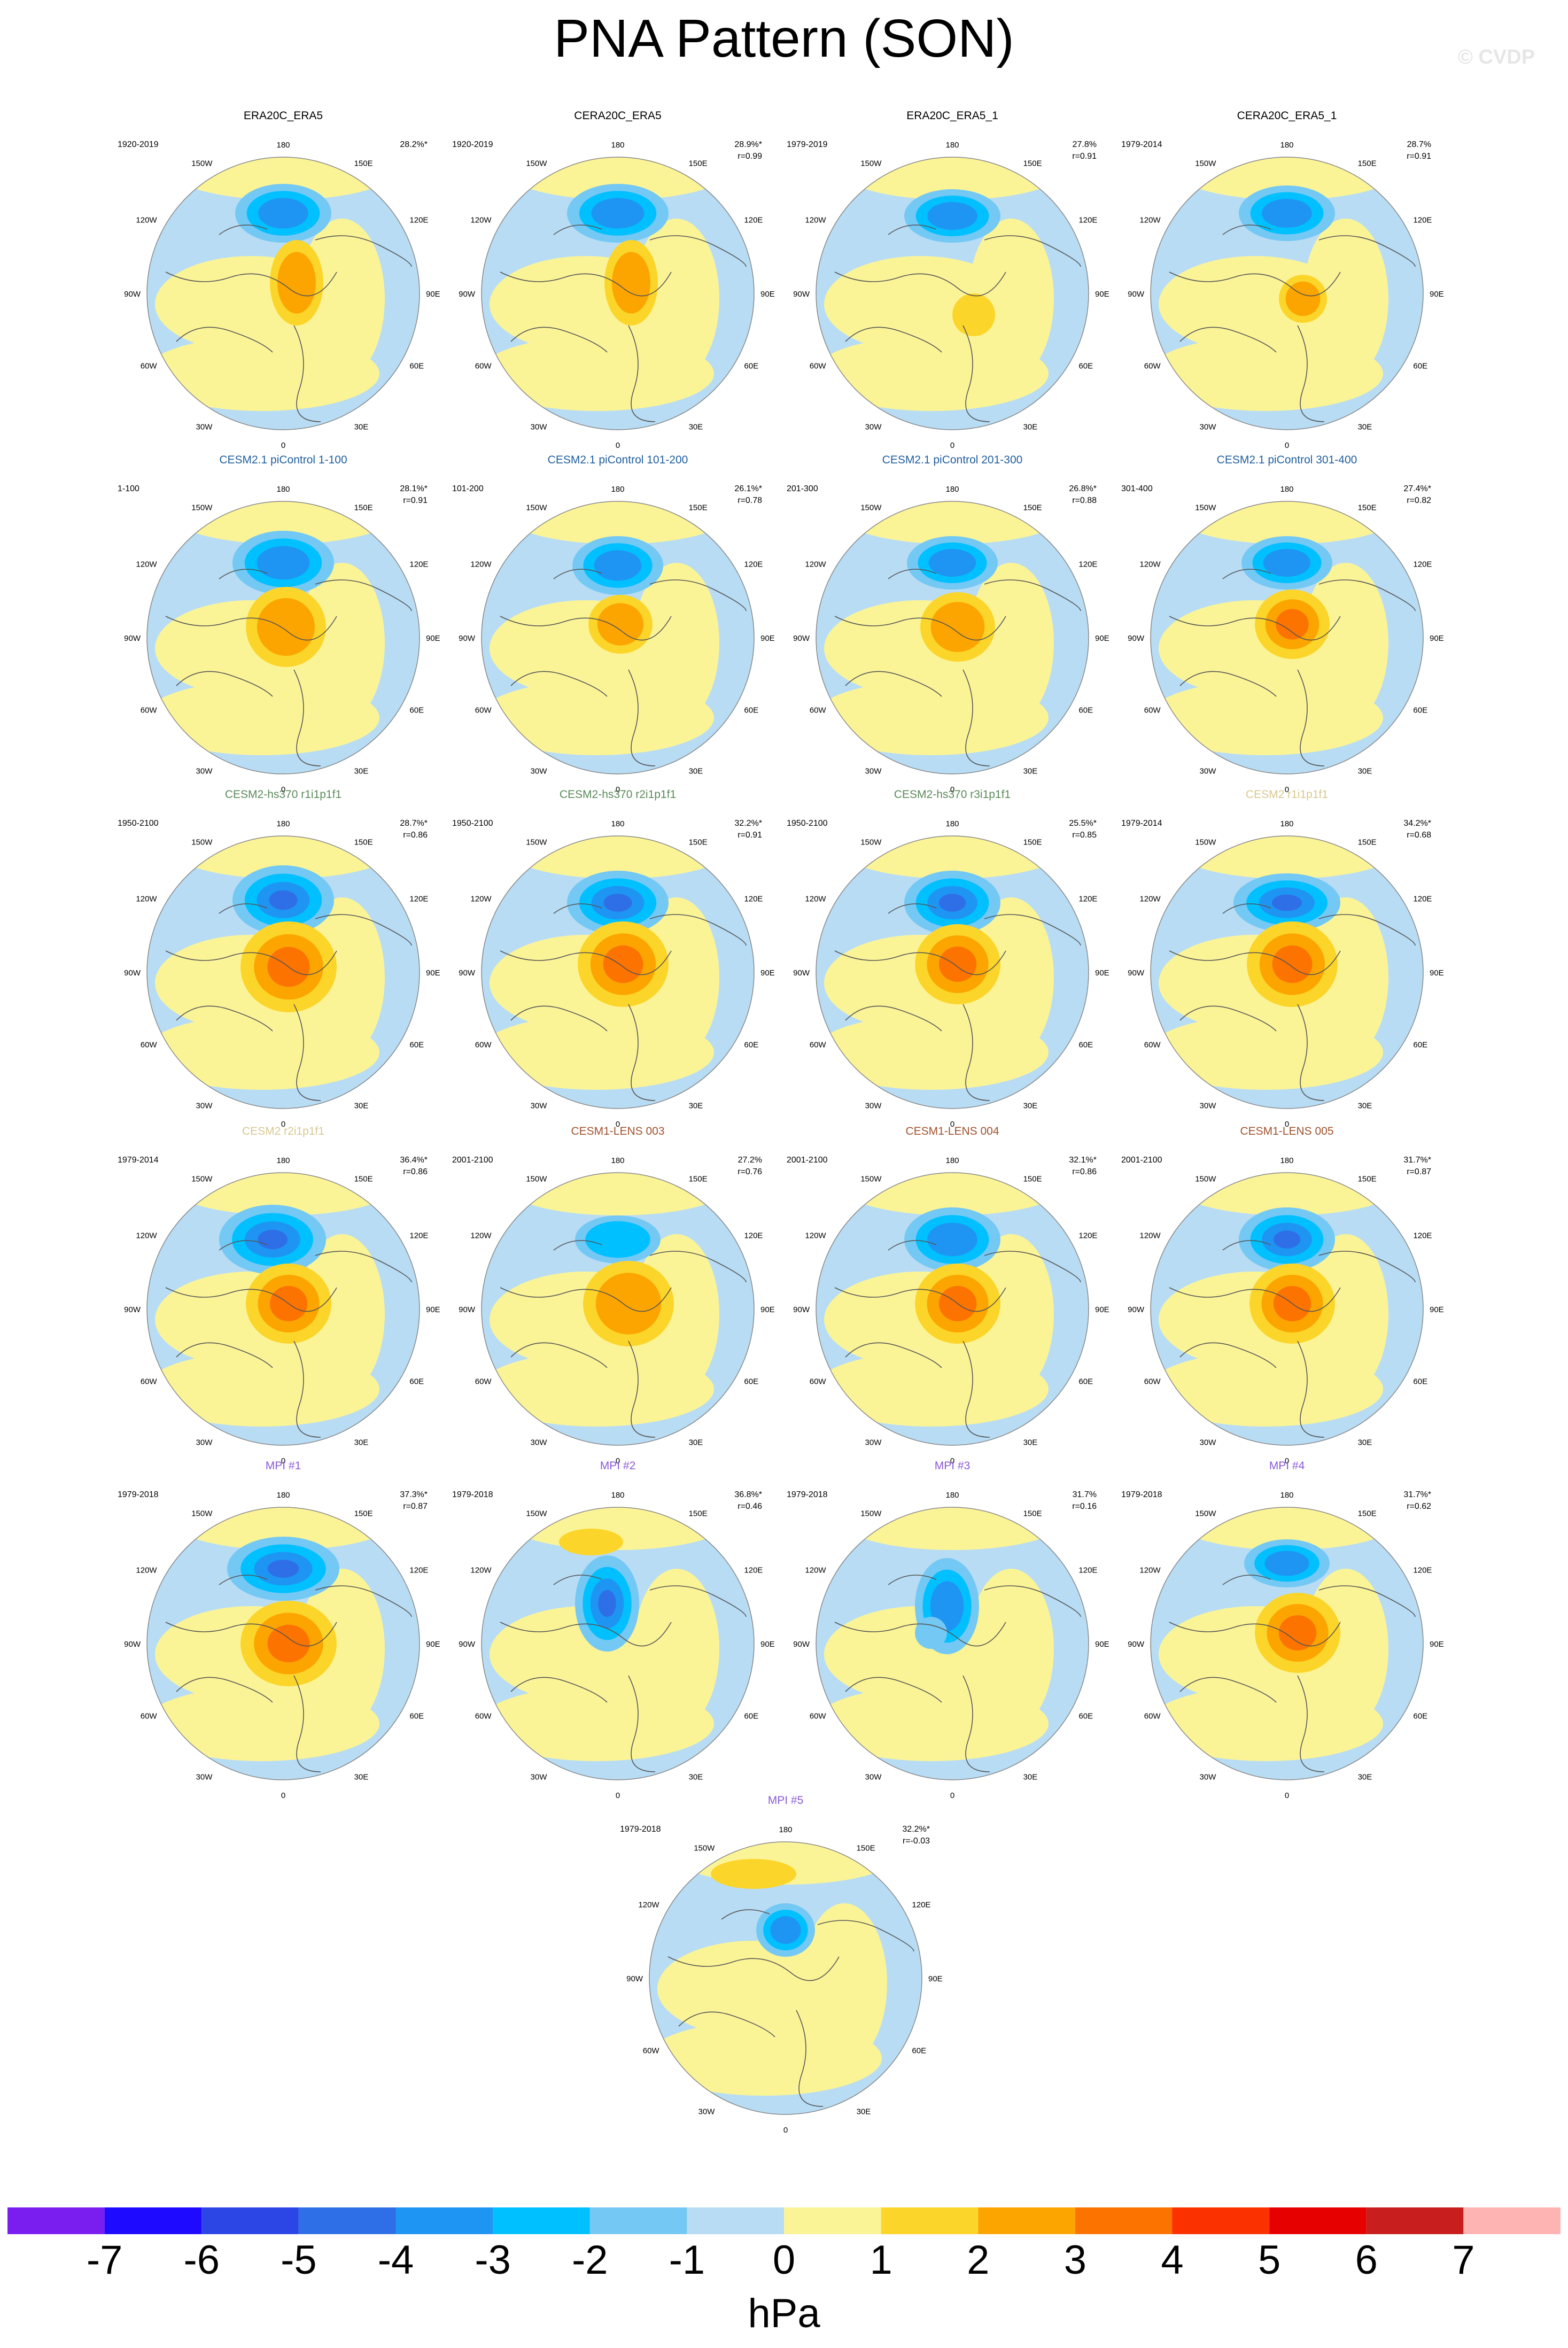 The image size is (1568, 2348). What do you see at coordinates (150, 366) in the screenshot?
I see `longitude-label: 60W` at bounding box center [150, 366].